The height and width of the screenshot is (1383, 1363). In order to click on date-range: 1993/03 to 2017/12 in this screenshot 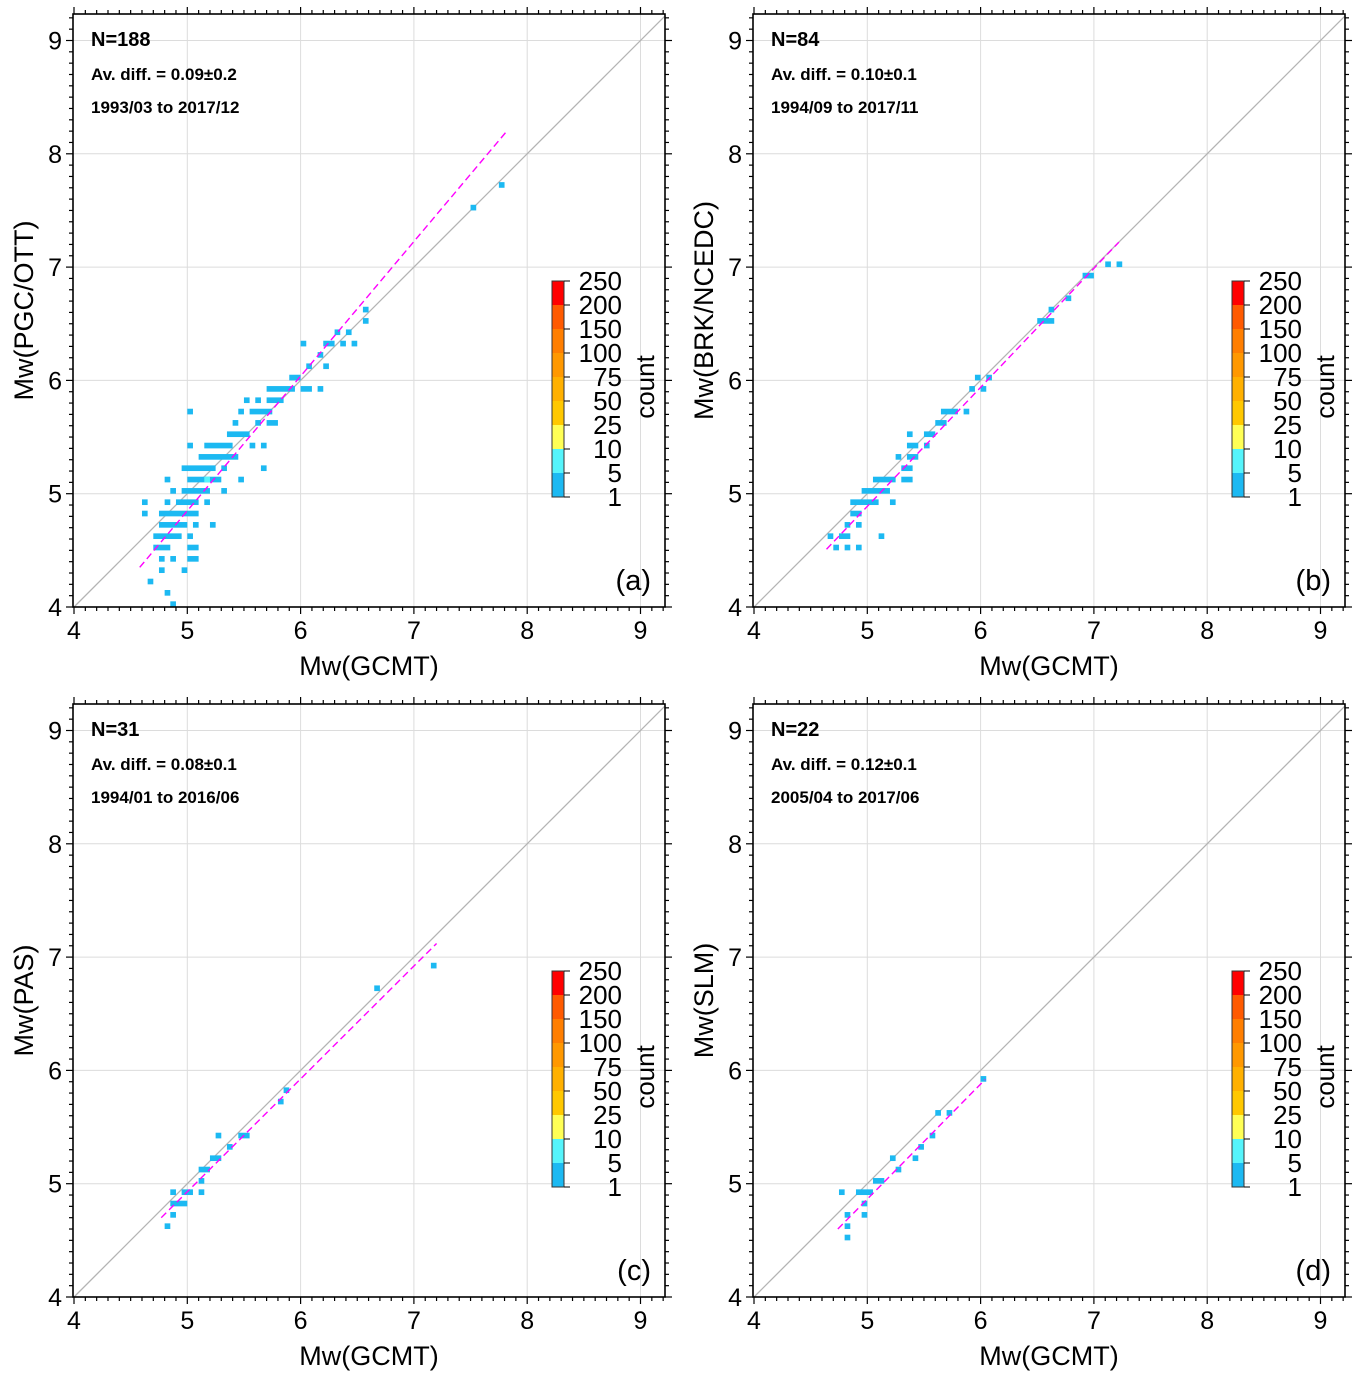, I will do `click(165, 107)`.